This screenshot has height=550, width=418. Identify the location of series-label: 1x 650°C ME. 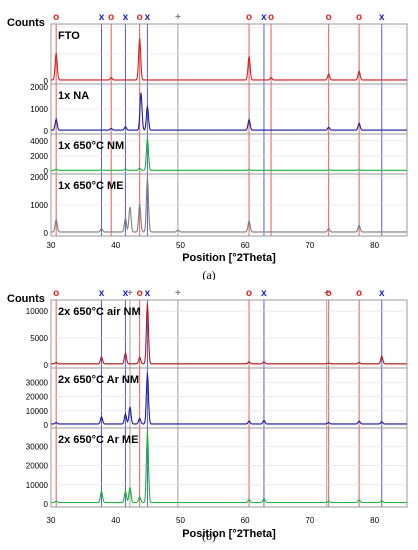
(91, 186).